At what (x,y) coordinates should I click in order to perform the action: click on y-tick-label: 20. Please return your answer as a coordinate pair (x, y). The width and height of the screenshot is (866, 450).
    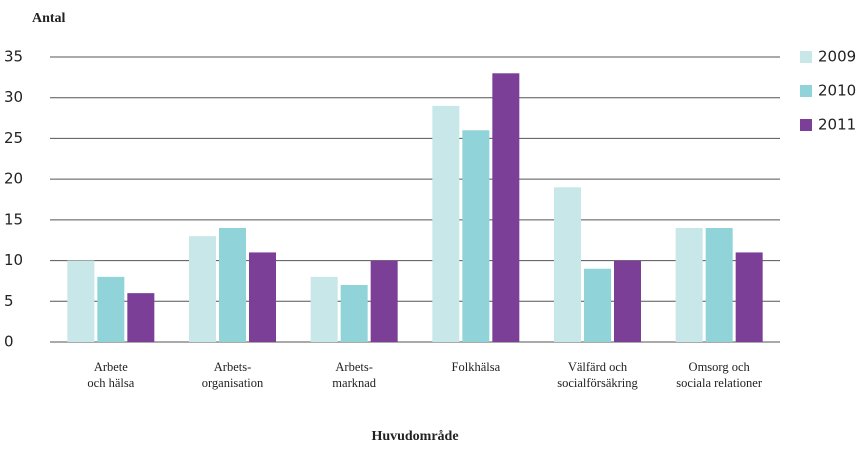
    Looking at the image, I should click on (13, 179).